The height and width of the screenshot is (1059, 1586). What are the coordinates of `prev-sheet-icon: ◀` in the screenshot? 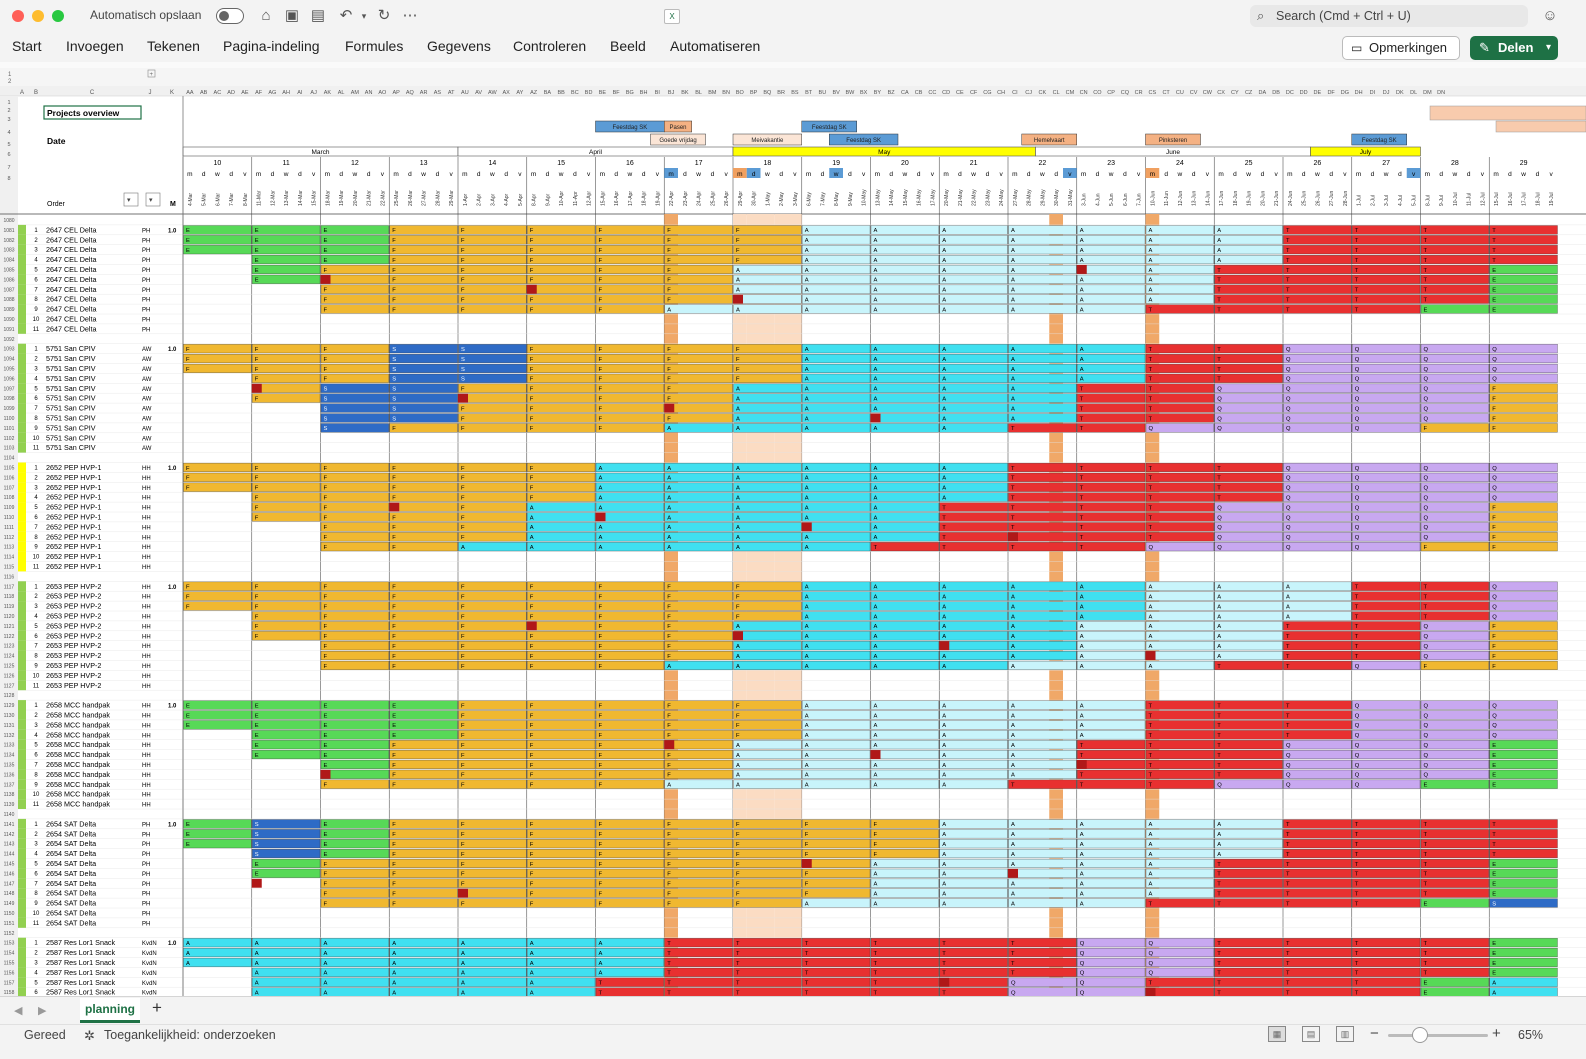 It's located at (18, 1011).